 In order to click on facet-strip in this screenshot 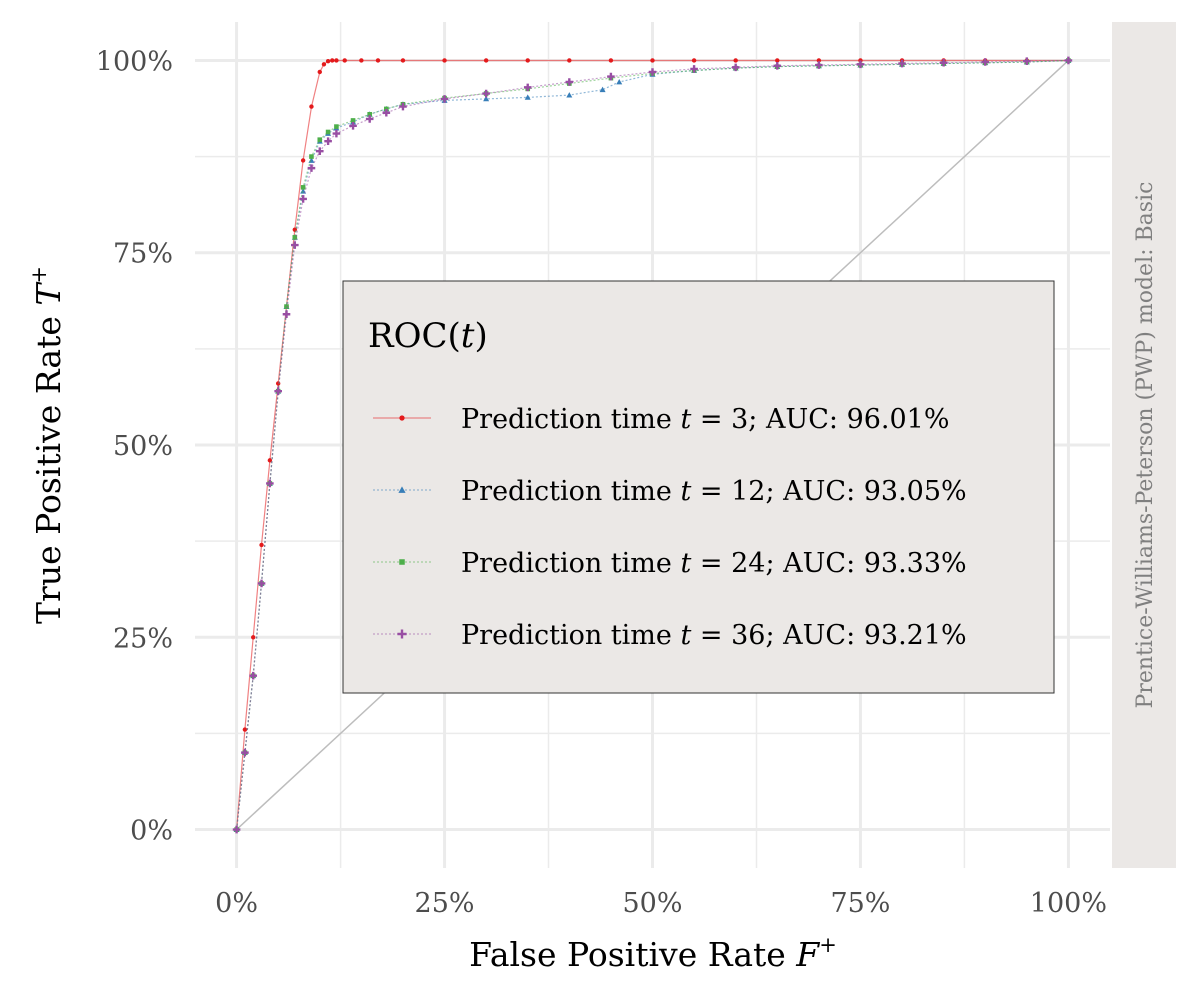, I will do `click(1144, 445)`.